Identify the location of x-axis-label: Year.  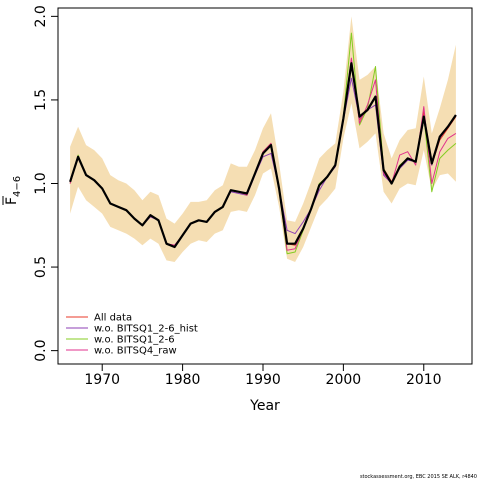
(264, 406).